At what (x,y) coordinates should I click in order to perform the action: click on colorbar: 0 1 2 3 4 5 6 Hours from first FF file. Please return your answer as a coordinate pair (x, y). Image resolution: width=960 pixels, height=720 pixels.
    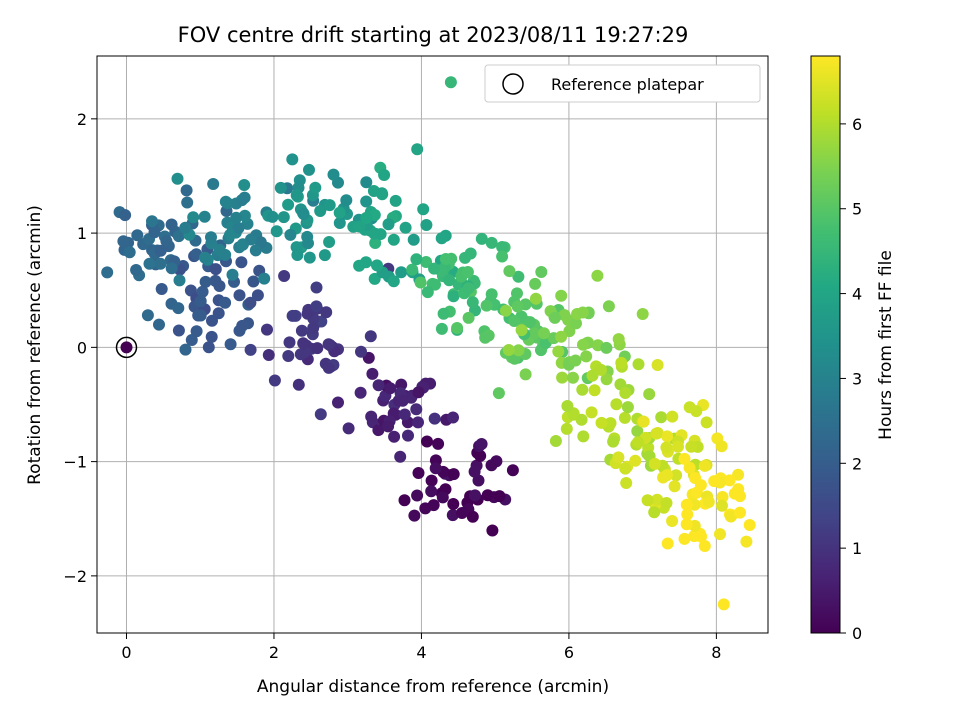
    Looking at the image, I should click on (853, 349).